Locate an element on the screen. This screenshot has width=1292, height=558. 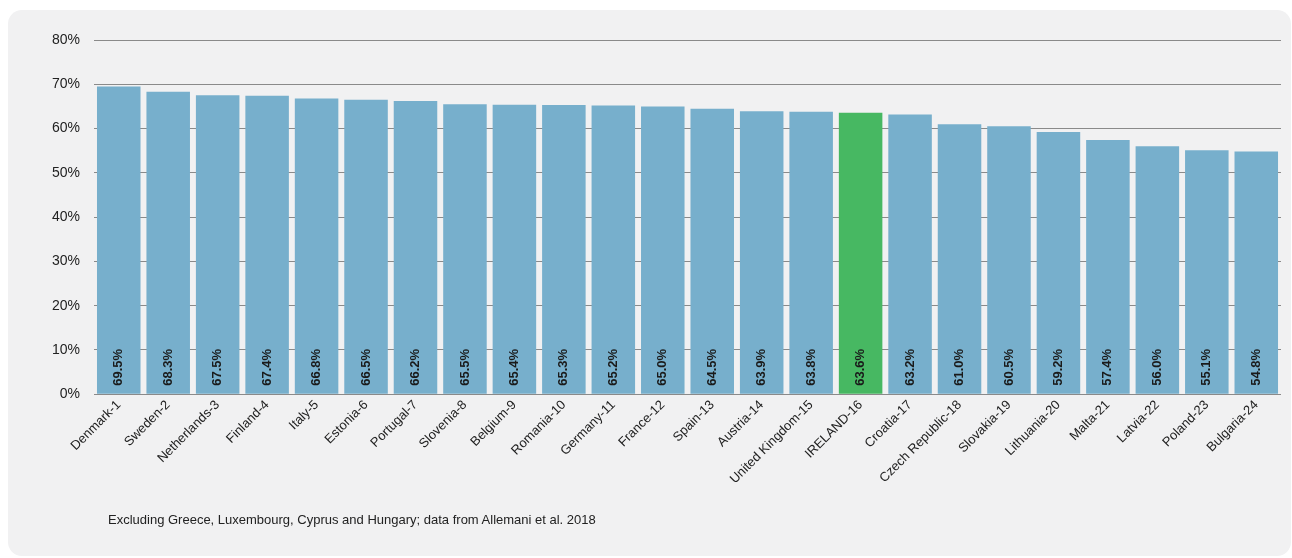
data-label: 66.2% is located at coordinates (415, 367).